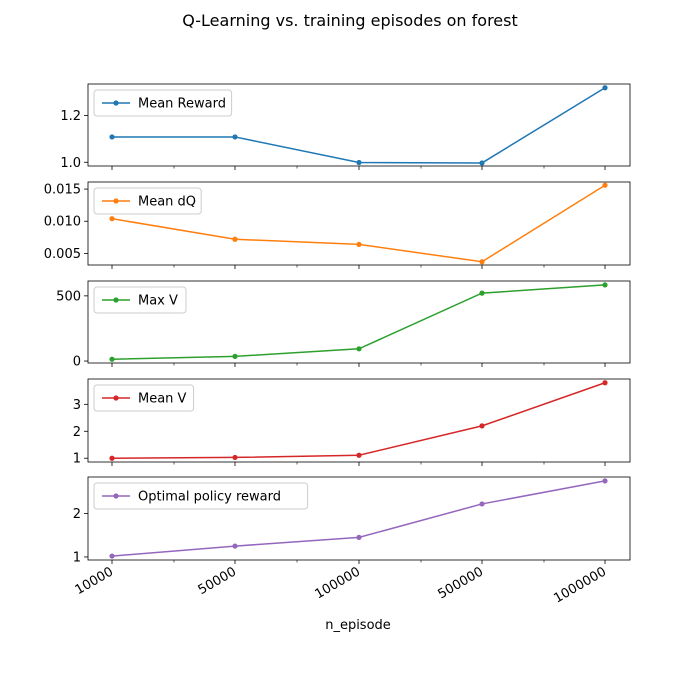 This screenshot has height=700, width=700. I want to click on subplot-3: 0 500 Max V, so click(343, 325).